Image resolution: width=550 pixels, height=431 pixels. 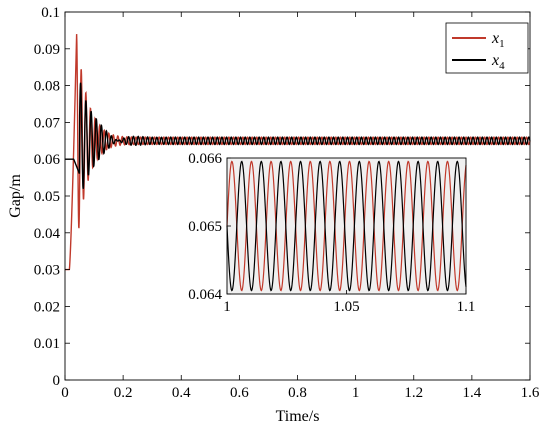 What do you see at coordinates (297, 393) in the screenshot?
I see `x-tick-label: 0.8` at bounding box center [297, 393].